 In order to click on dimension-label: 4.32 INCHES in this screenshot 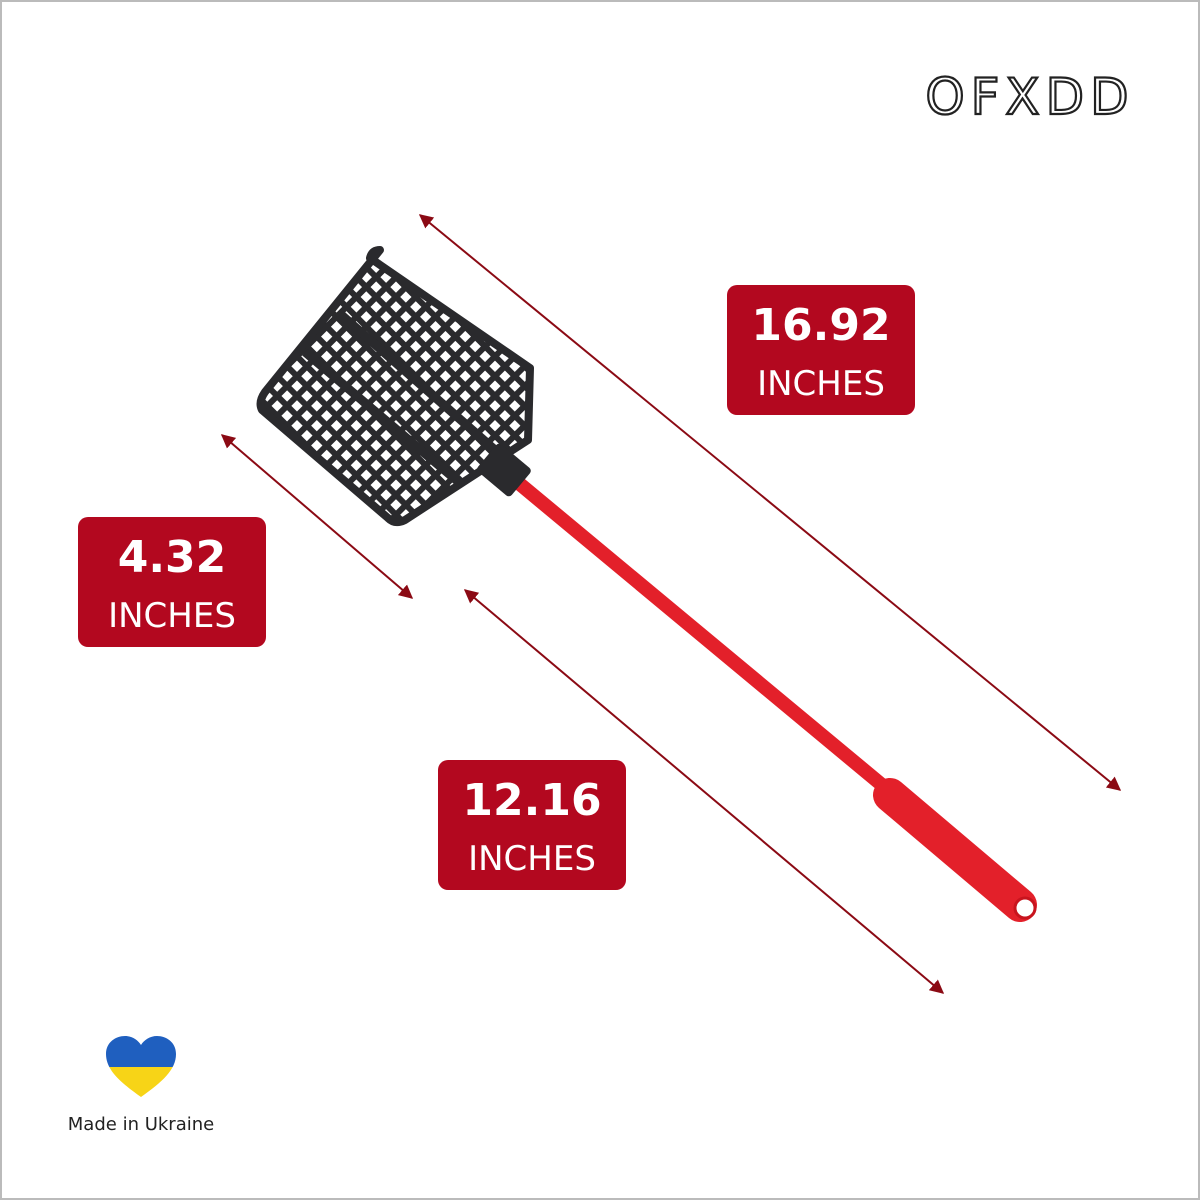, I will do `click(172, 582)`.